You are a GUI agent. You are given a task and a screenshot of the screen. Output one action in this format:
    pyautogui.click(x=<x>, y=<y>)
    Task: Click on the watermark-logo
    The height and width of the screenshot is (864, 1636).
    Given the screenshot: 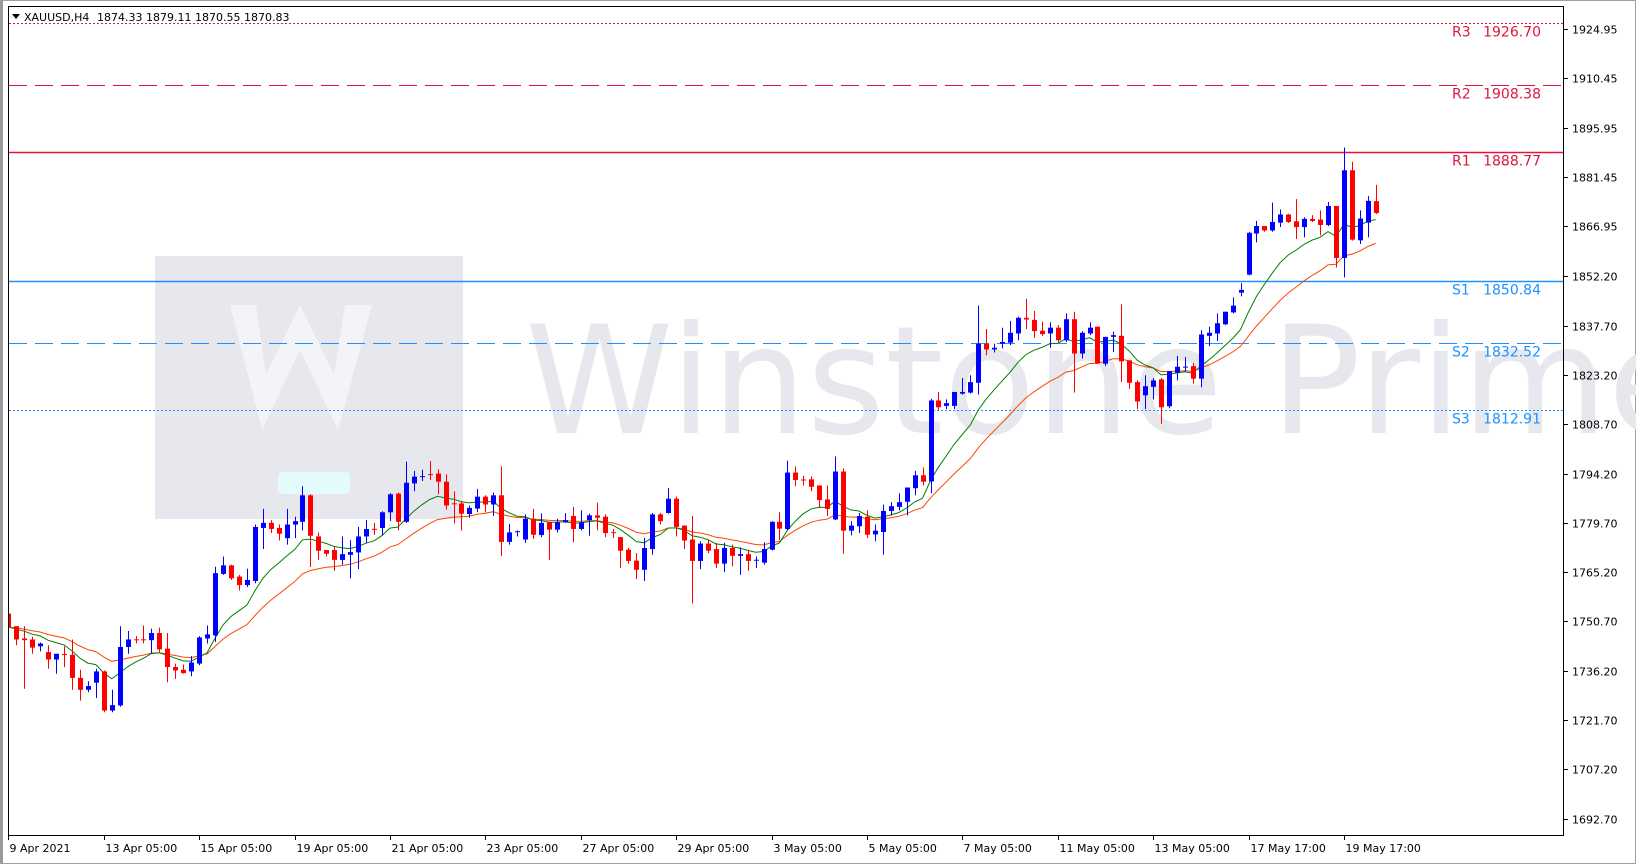 What is the action you would take?
    pyautogui.click(x=309, y=387)
    